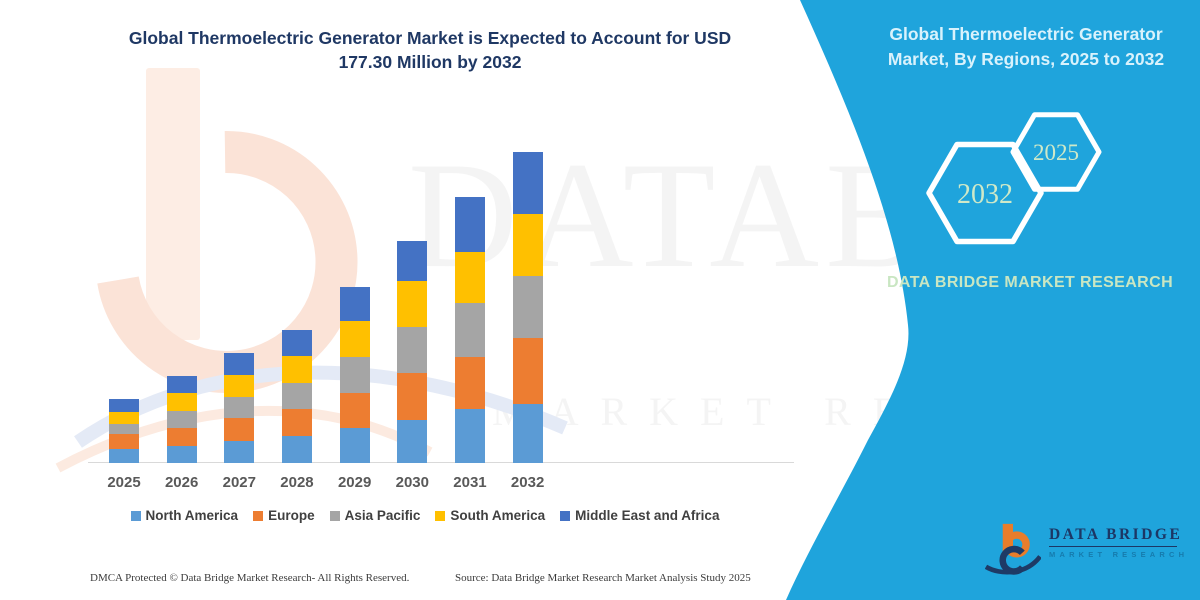  I want to click on x-axis-label-2032: 2032, so click(527, 482).